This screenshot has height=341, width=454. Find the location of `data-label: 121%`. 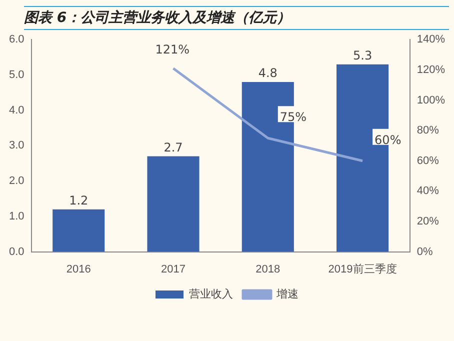

data-label: 121% is located at coordinates (172, 49).